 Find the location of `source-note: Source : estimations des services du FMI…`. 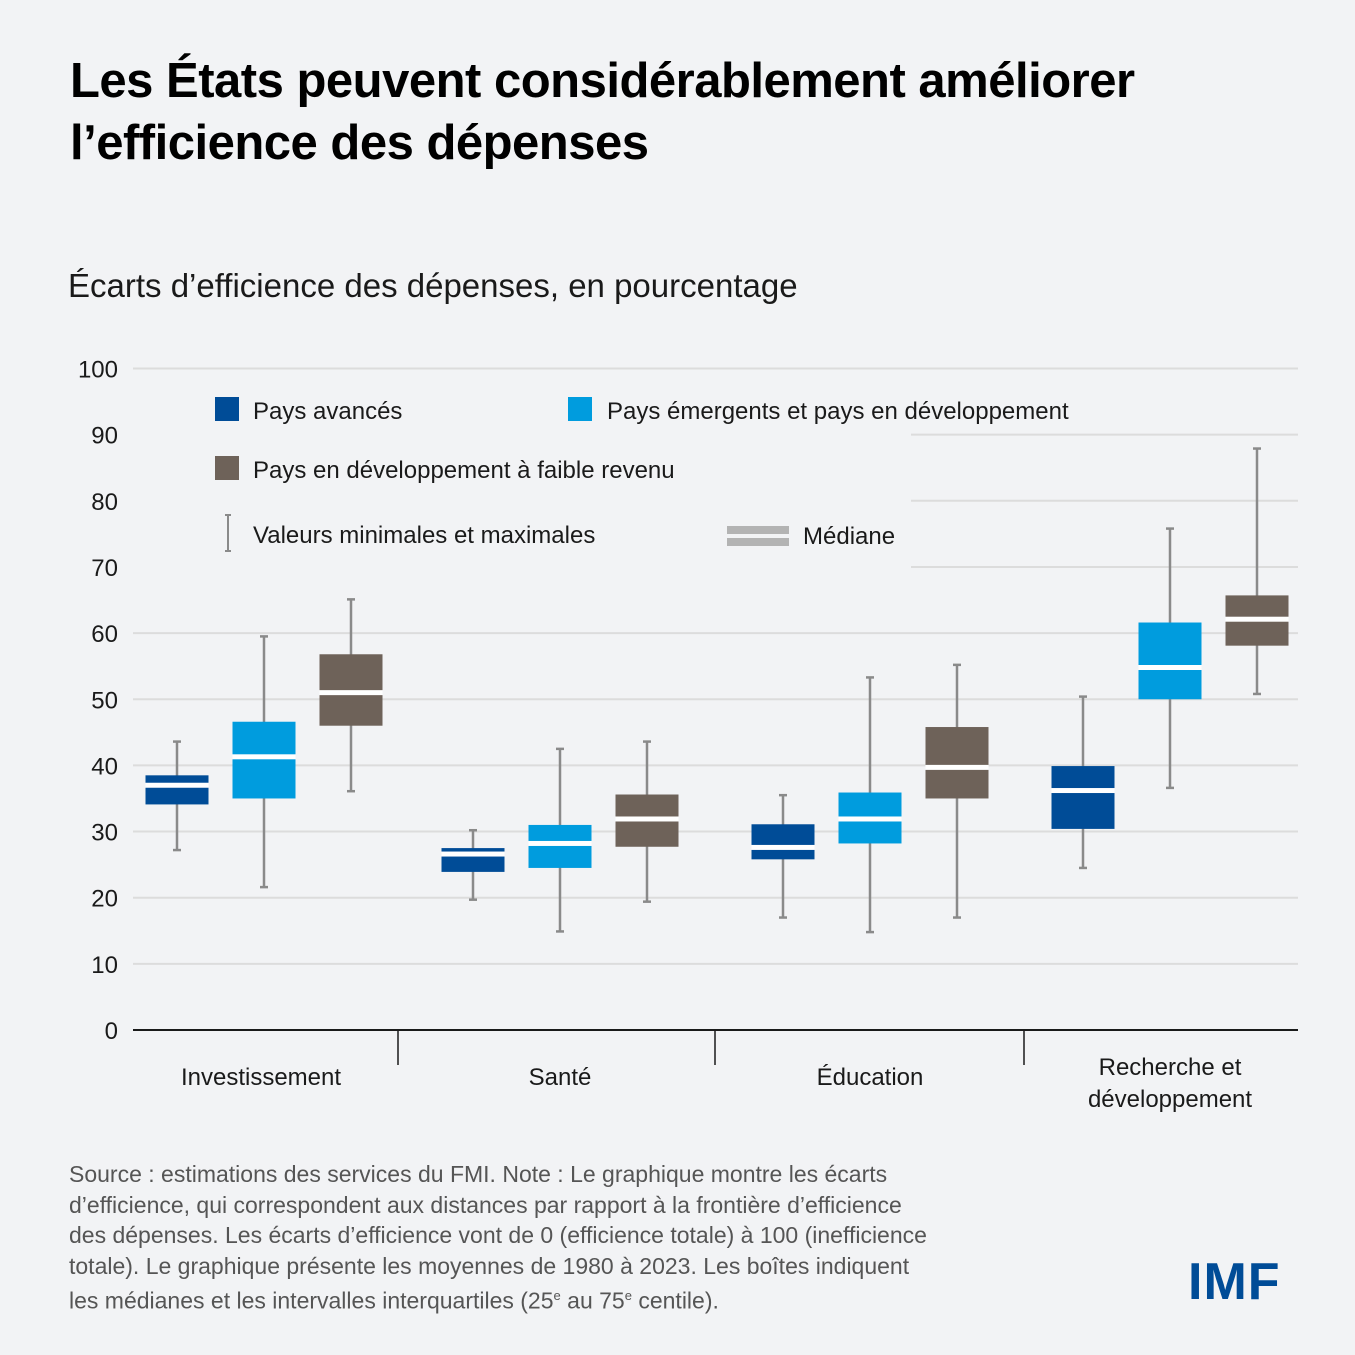

source-note: Source : estimations des services du FMI… is located at coordinates (569, 1237).